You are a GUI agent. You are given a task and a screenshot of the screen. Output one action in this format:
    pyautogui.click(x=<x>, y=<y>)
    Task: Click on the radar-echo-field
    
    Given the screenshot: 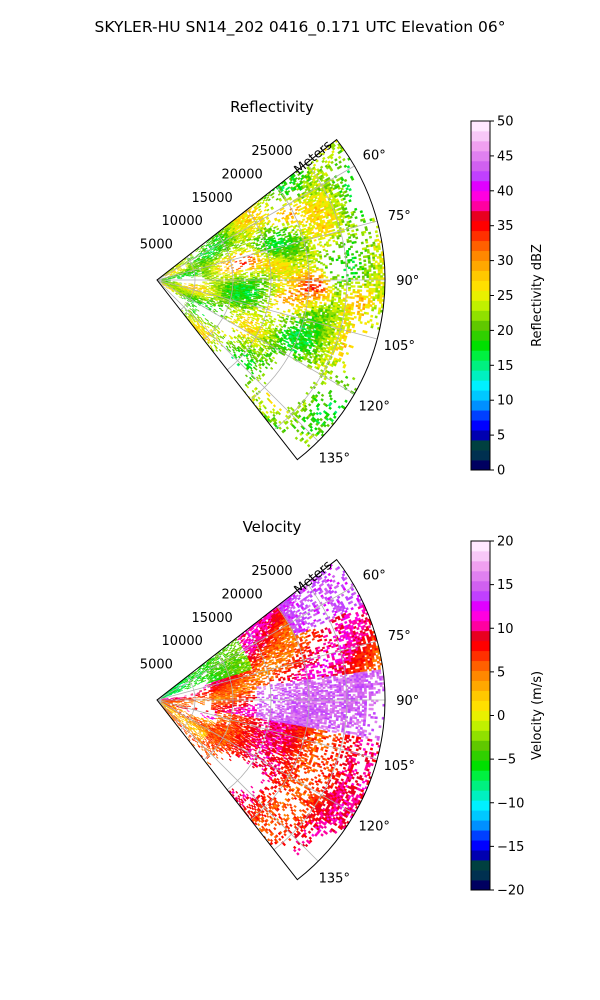 What is the action you would take?
    pyautogui.click(x=272, y=293)
    